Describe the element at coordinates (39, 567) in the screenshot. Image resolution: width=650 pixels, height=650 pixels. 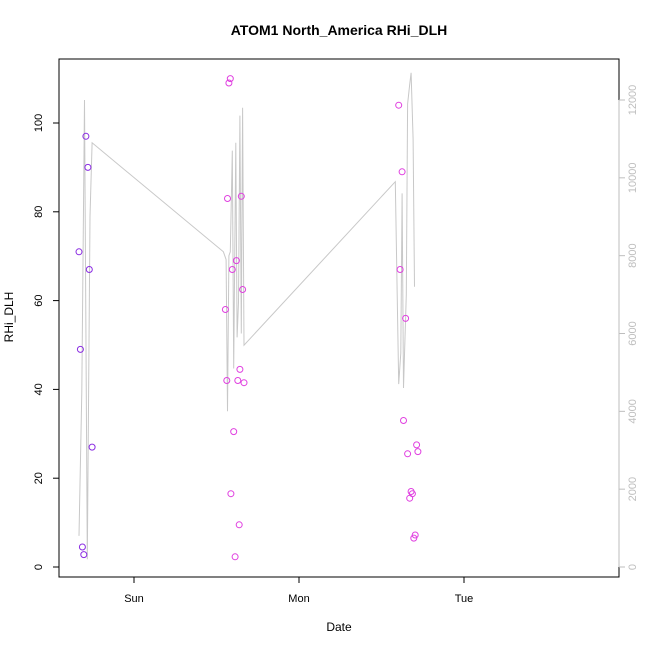
I see `y-tick-label: 0` at that location.